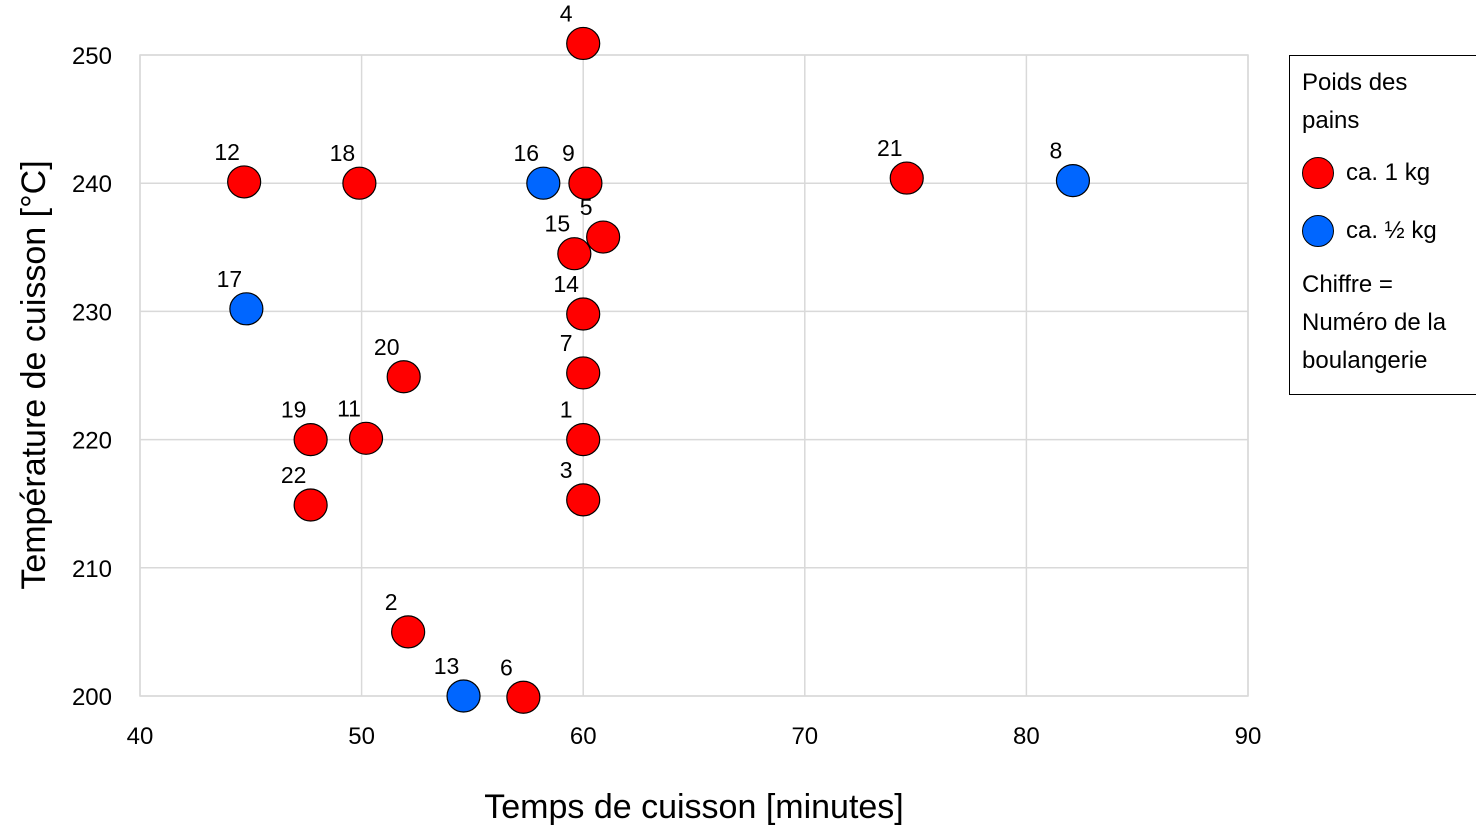  Describe the element at coordinates (92, 441) in the screenshot. I see `y-tick-label: 220` at that location.